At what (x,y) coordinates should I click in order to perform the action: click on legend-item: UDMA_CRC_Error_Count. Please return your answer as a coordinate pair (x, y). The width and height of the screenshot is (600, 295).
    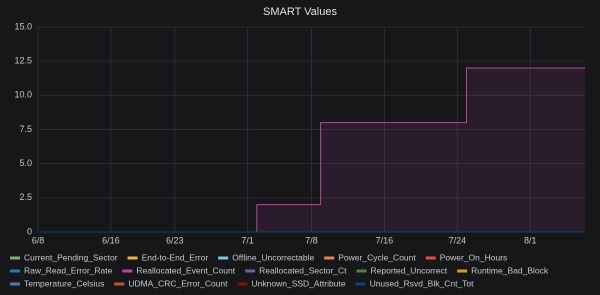
    Looking at the image, I should click on (171, 283).